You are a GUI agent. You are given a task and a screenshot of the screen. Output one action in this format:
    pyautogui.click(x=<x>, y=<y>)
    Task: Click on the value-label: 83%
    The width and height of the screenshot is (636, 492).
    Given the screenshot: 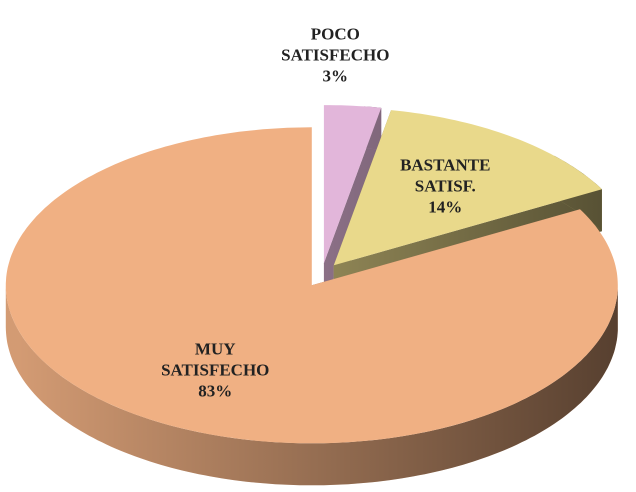 What is the action you would take?
    pyautogui.click(x=215, y=391)
    